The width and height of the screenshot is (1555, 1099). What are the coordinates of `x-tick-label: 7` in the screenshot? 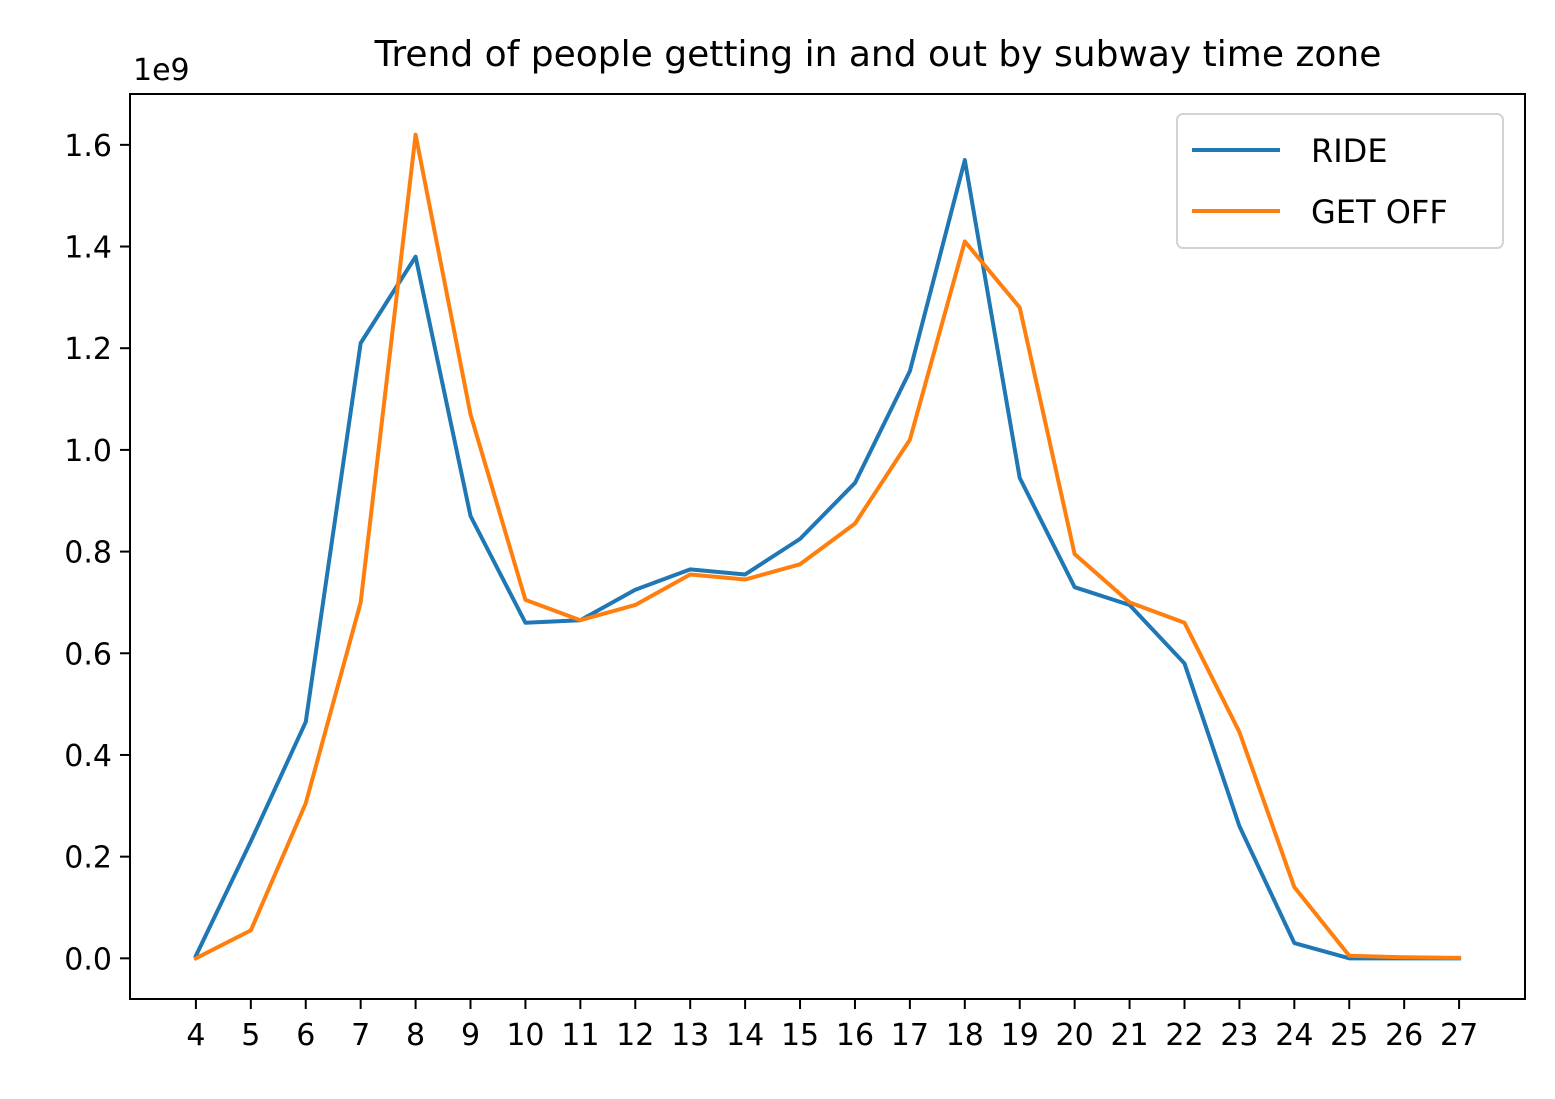 It's located at (360, 1035).